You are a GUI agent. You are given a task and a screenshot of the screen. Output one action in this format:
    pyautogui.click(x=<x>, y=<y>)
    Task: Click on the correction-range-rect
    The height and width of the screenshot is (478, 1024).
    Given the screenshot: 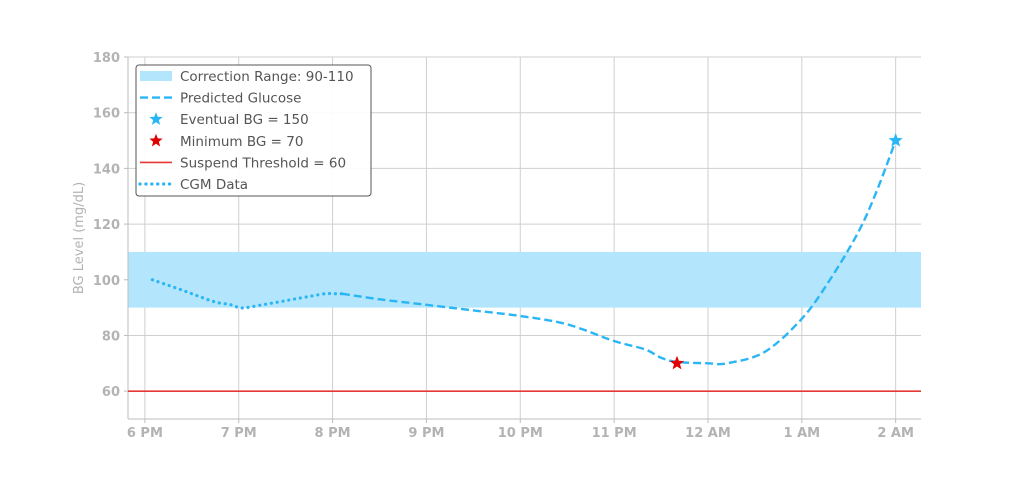 What is the action you would take?
    pyautogui.click(x=524, y=279)
    